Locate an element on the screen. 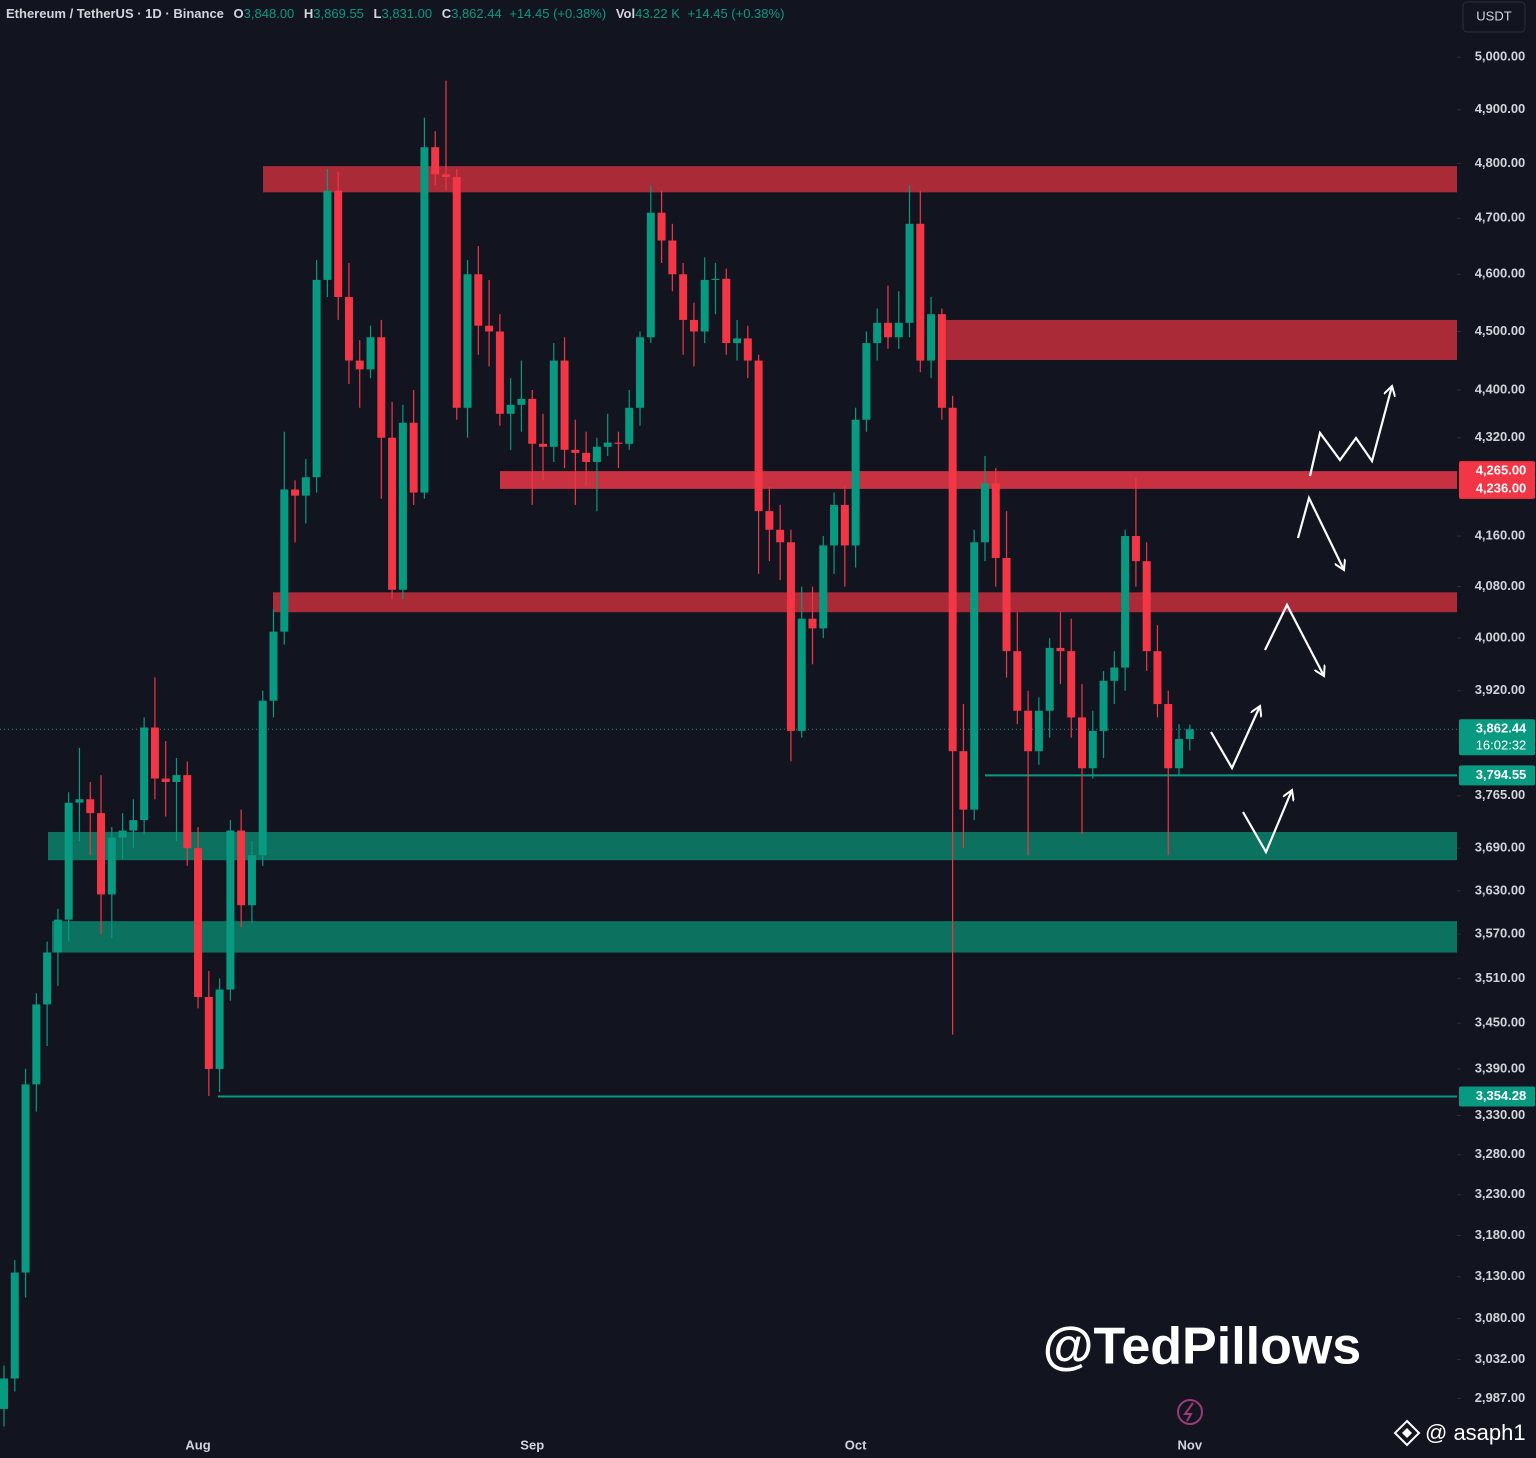 The width and height of the screenshot is (1536, 1458). low-label: L is located at coordinates (378, 13).